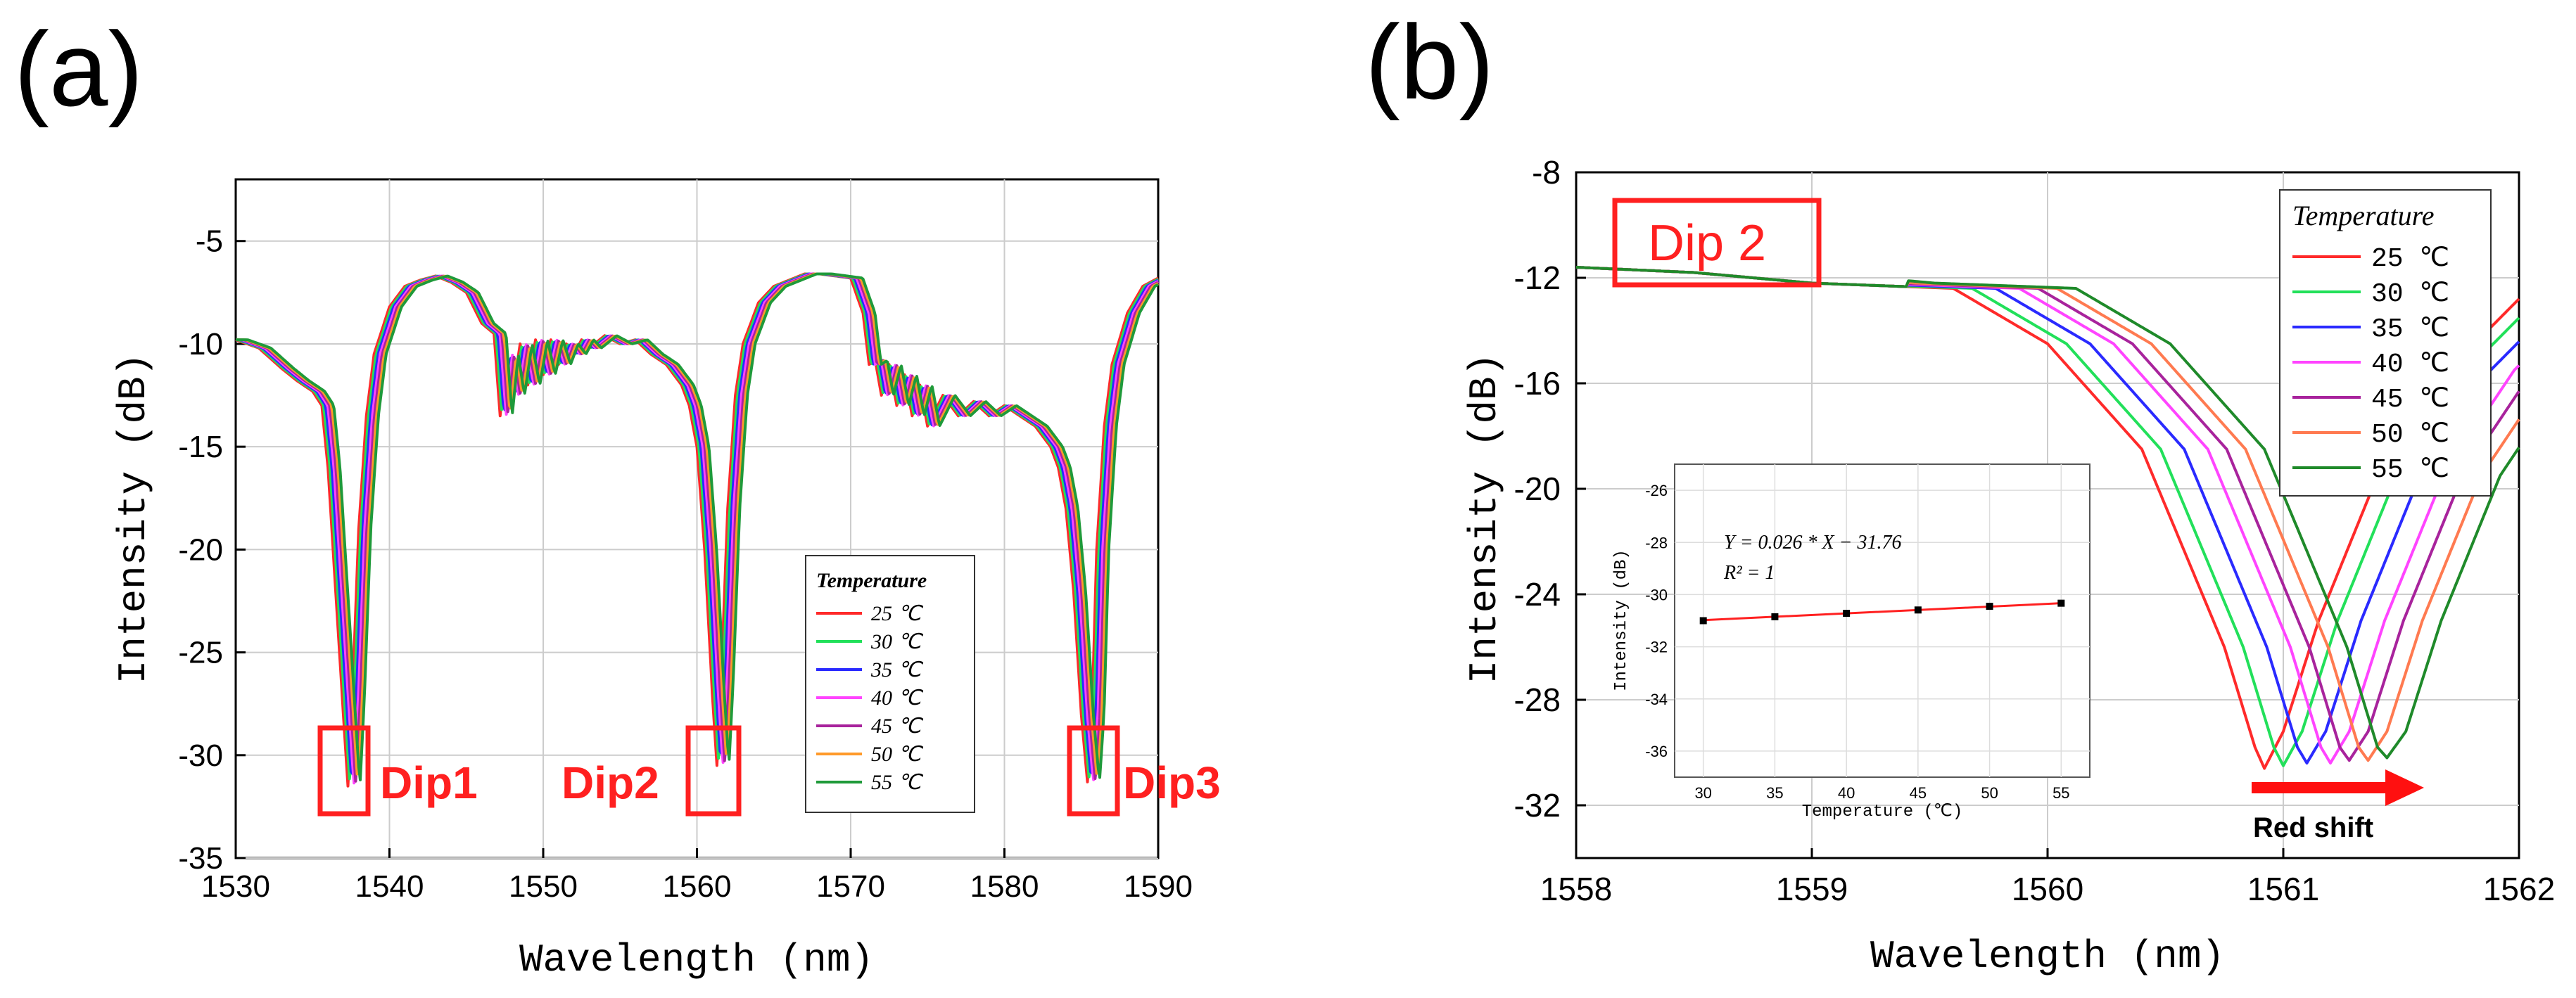 The width and height of the screenshot is (2576, 998). I want to click on inset-y-ticks: -26 -28 -30 -32 -34 -36, so click(1656, 621).